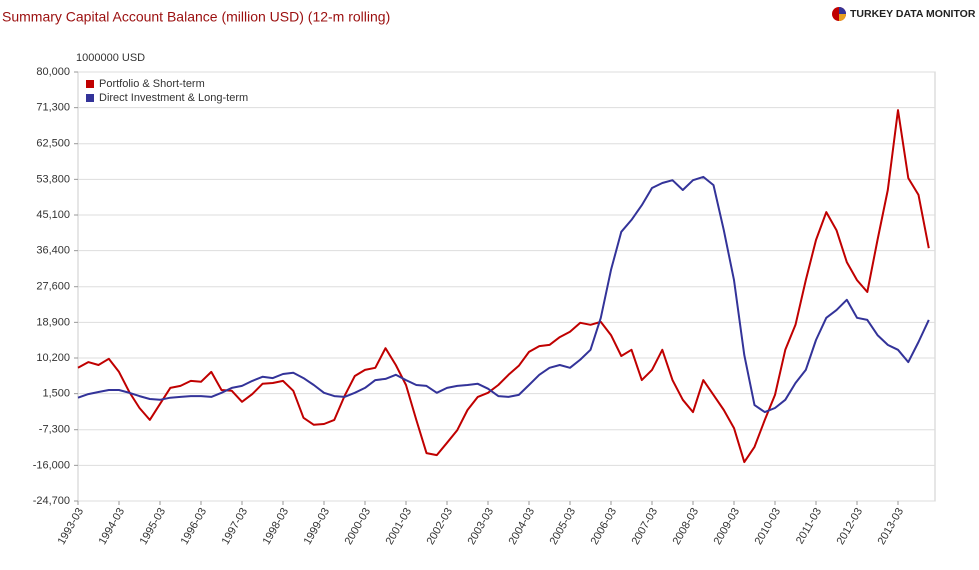 The width and height of the screenshot is (979, 570). What do you see at coordinates (809, 526) in the screenshot?
I see `x-tick-label: 2011-03` at bounding box center [809, 526].